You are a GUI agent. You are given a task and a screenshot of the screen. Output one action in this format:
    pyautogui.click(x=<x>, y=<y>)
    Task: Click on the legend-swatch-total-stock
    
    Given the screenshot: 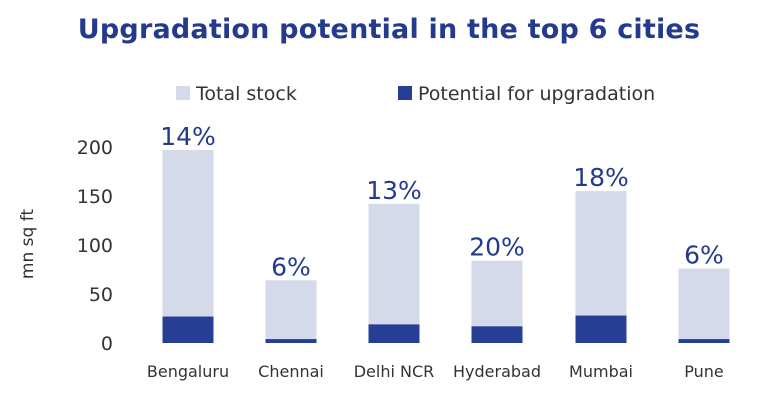 What is the action you would take?
    pyautogui.click(x=183, y=93)
    